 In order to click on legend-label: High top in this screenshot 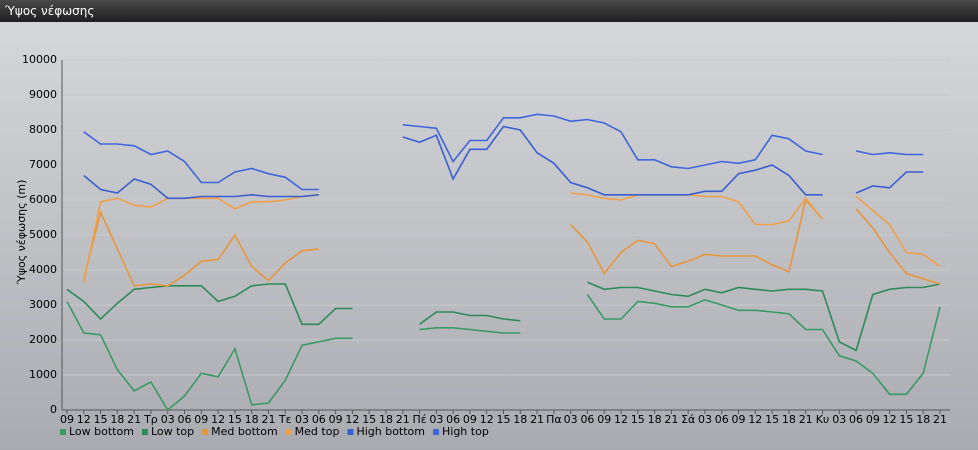, I will do `click(465, 431)`.